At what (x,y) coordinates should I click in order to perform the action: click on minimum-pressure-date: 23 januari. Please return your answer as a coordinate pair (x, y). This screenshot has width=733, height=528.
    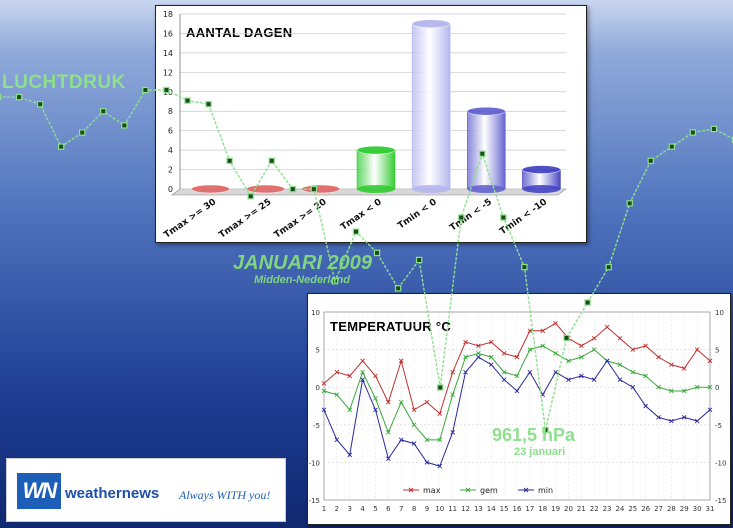
    Looking at the image, I should click on (540, 452).